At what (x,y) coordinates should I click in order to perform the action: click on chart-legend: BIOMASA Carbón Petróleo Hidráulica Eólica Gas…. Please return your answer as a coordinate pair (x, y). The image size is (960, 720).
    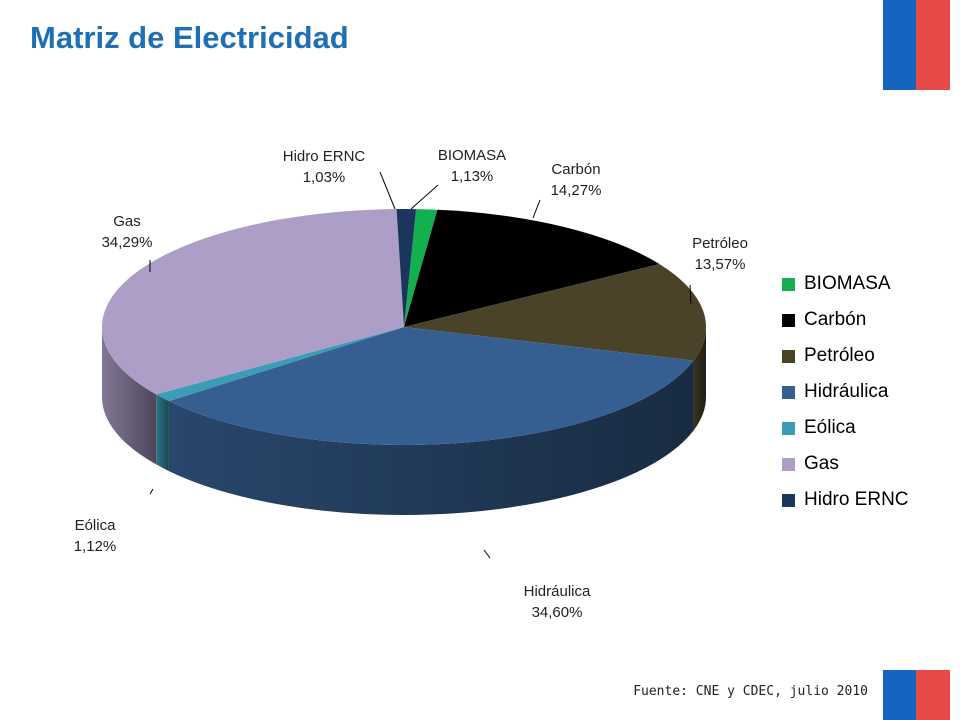
    Looking at the image, I should click on (845, 392).